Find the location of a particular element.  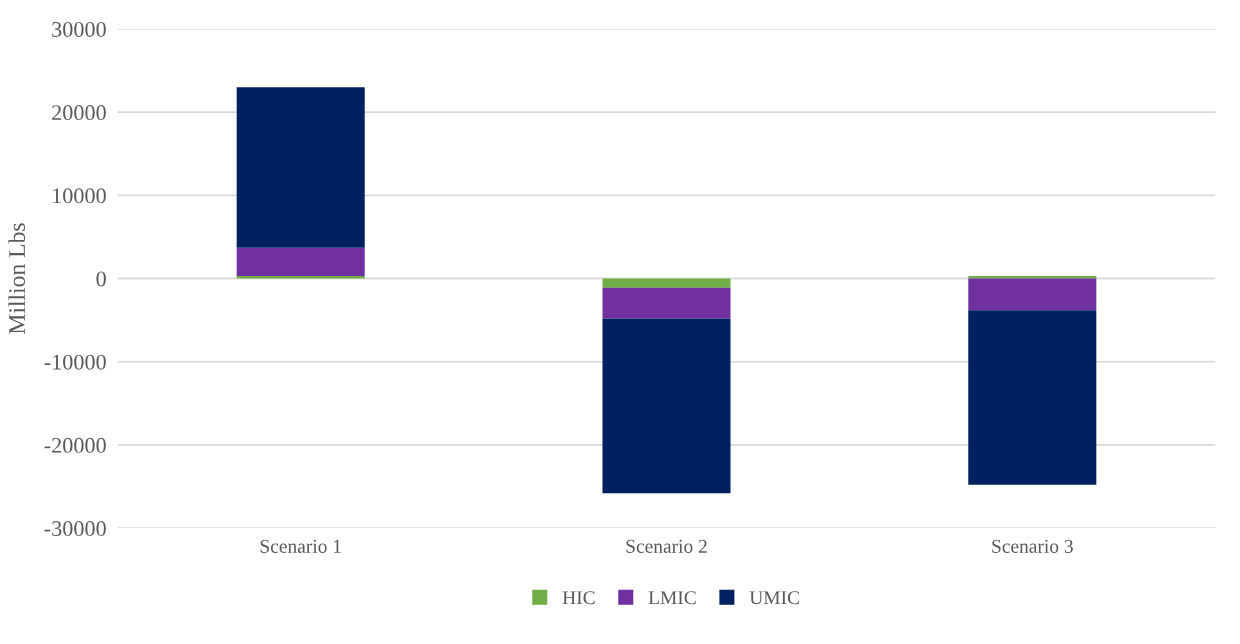

y-tick-label: -10000 is located at coordinates (75, 362).